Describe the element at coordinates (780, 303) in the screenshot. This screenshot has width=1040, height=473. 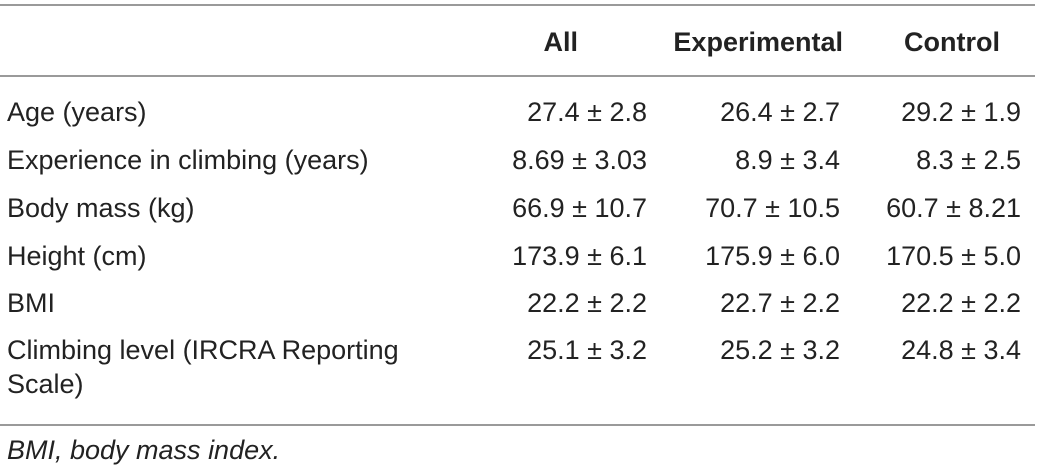
I see `cell-bmi-experimental: 22.7 ± 2.2` at that location.